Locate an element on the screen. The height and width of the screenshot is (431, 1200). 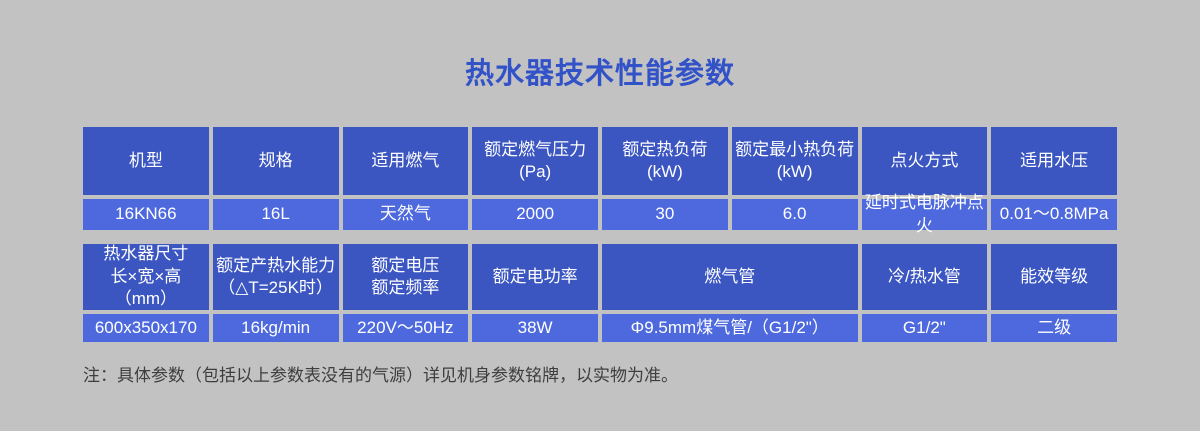
header-cell-min-heat-load: 额定最小热负荷 (kW) is located at coordinates (794, 161).